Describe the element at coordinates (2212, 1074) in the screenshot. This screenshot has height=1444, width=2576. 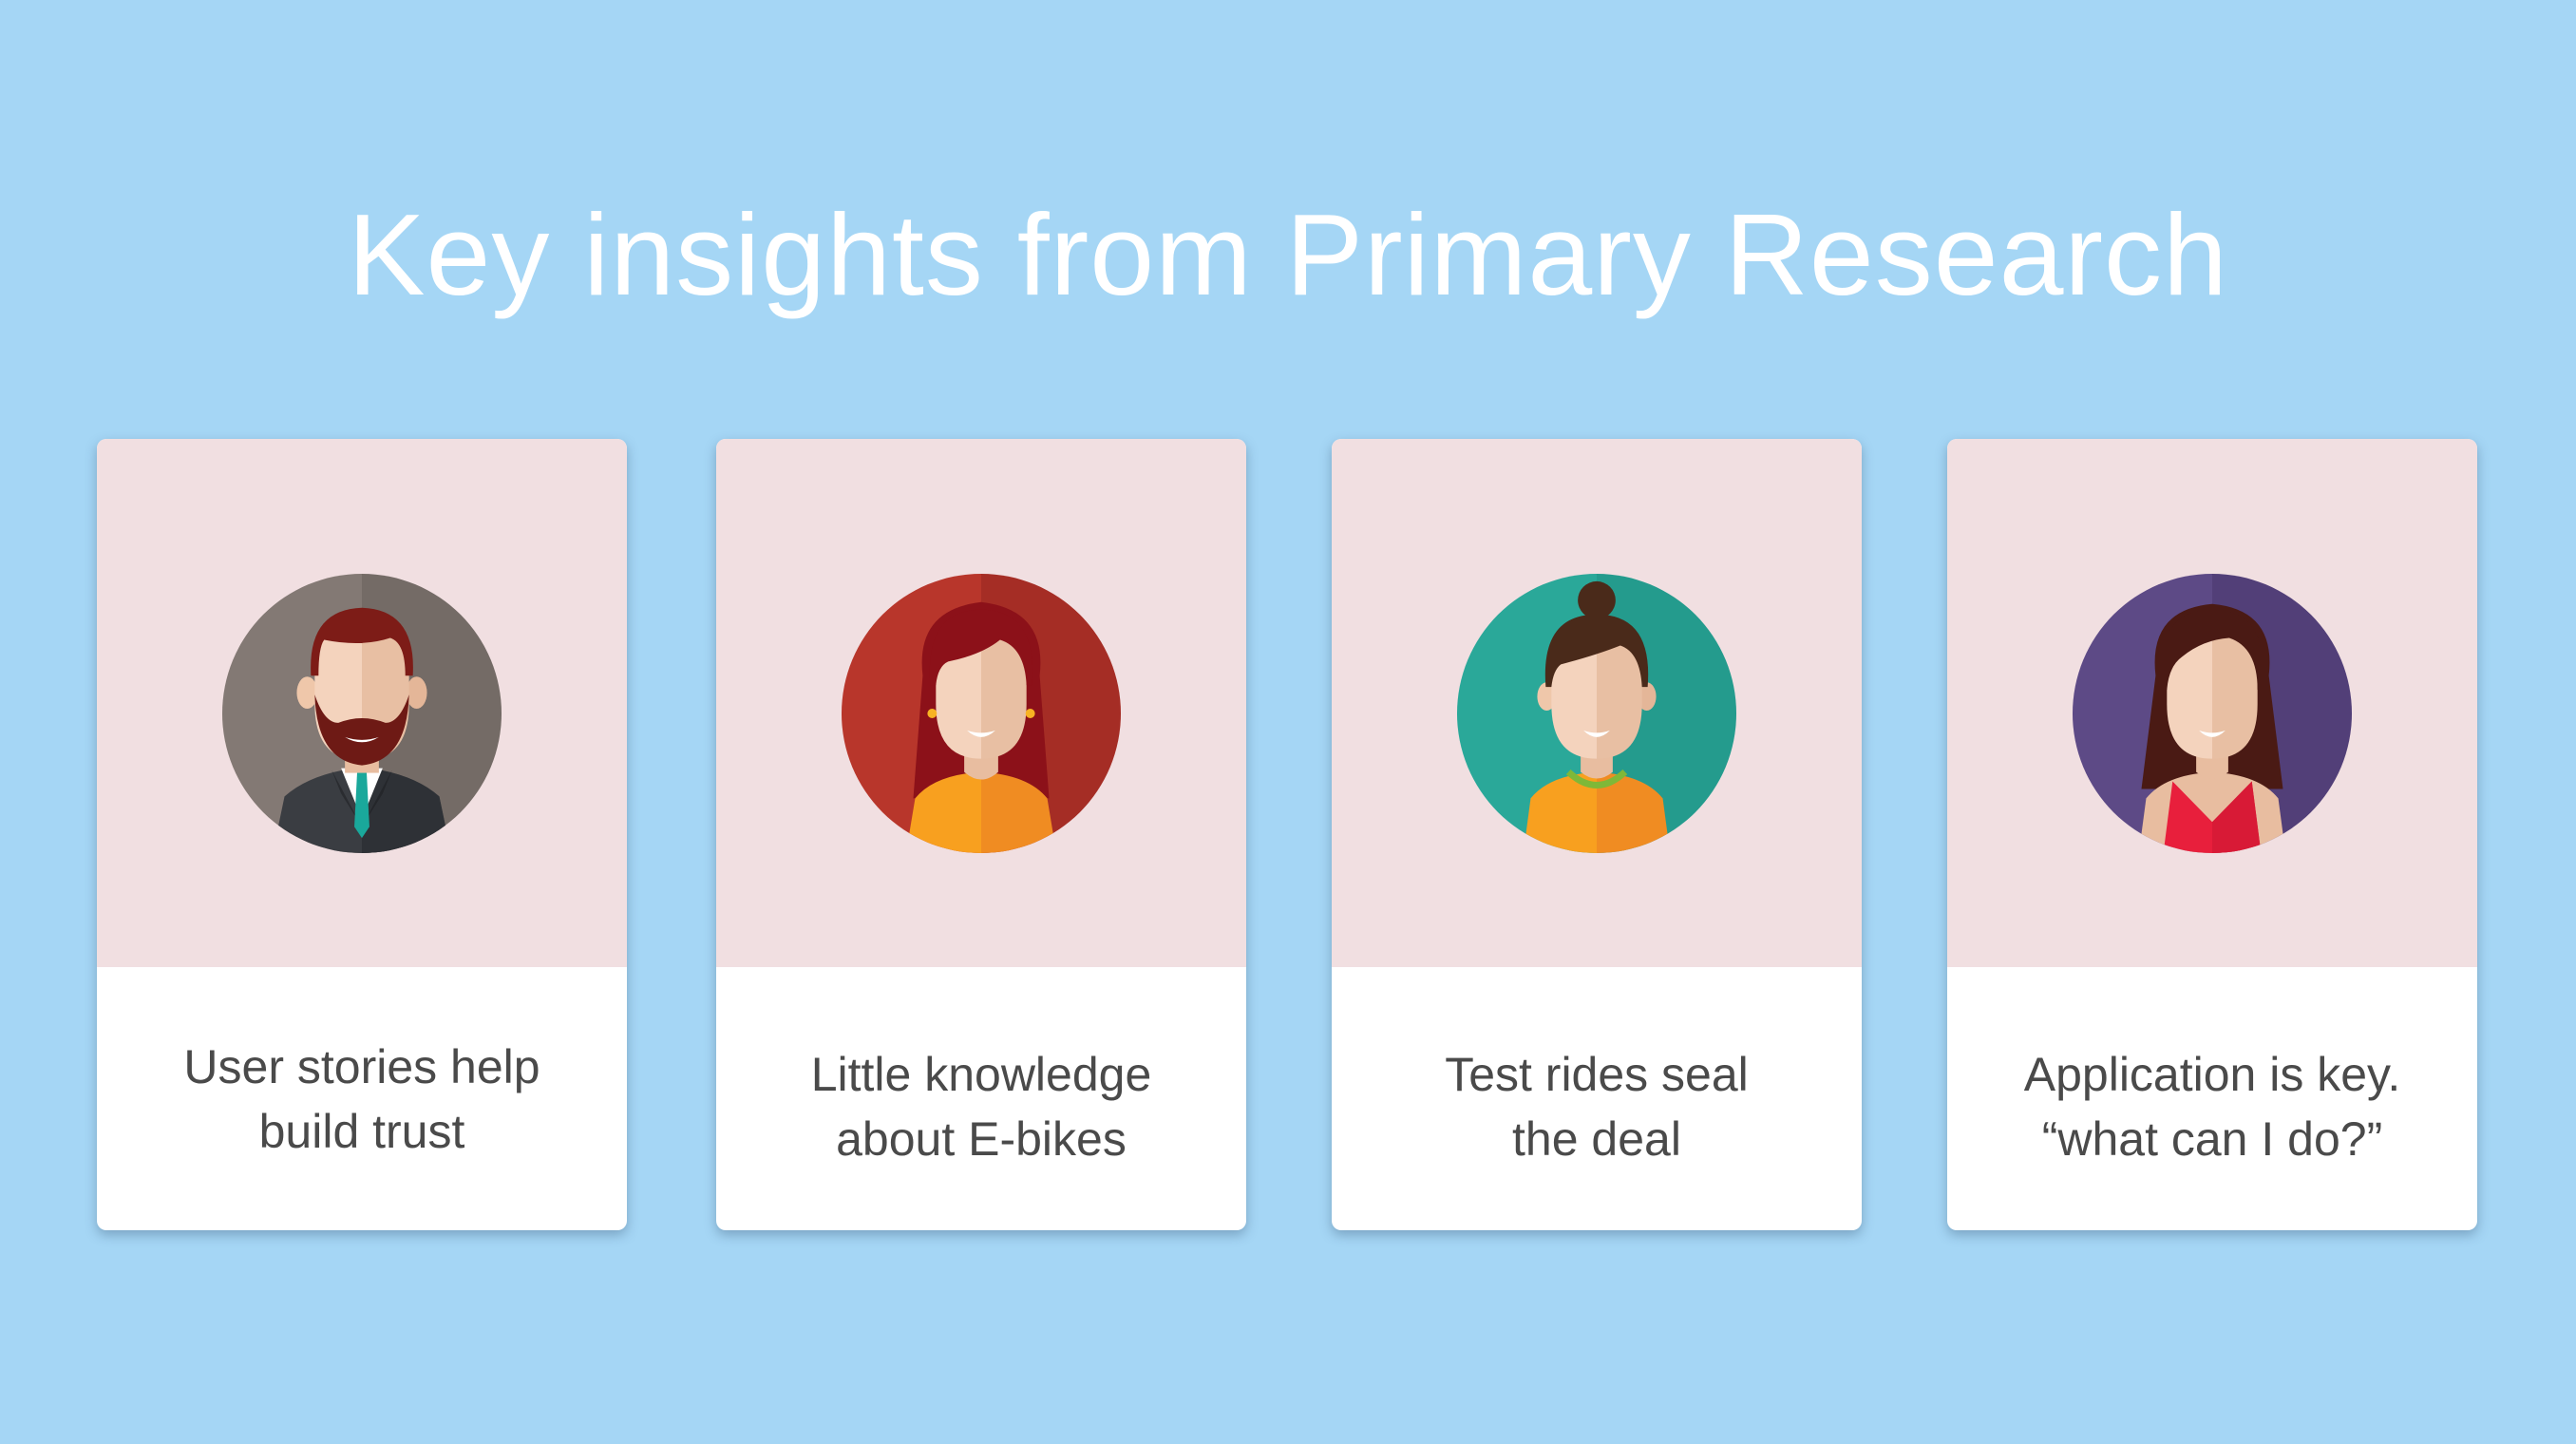
I see `caption-line-1: Application is key.` at that location.